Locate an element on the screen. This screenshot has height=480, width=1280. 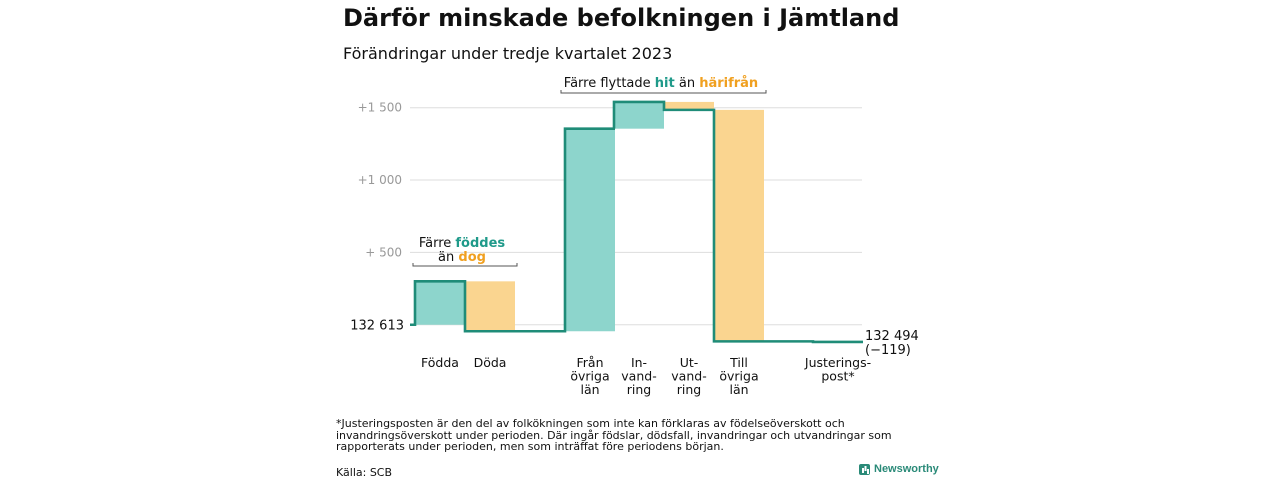
annotation-births-line1: Färre föddes is located at coordinates (462, 243).